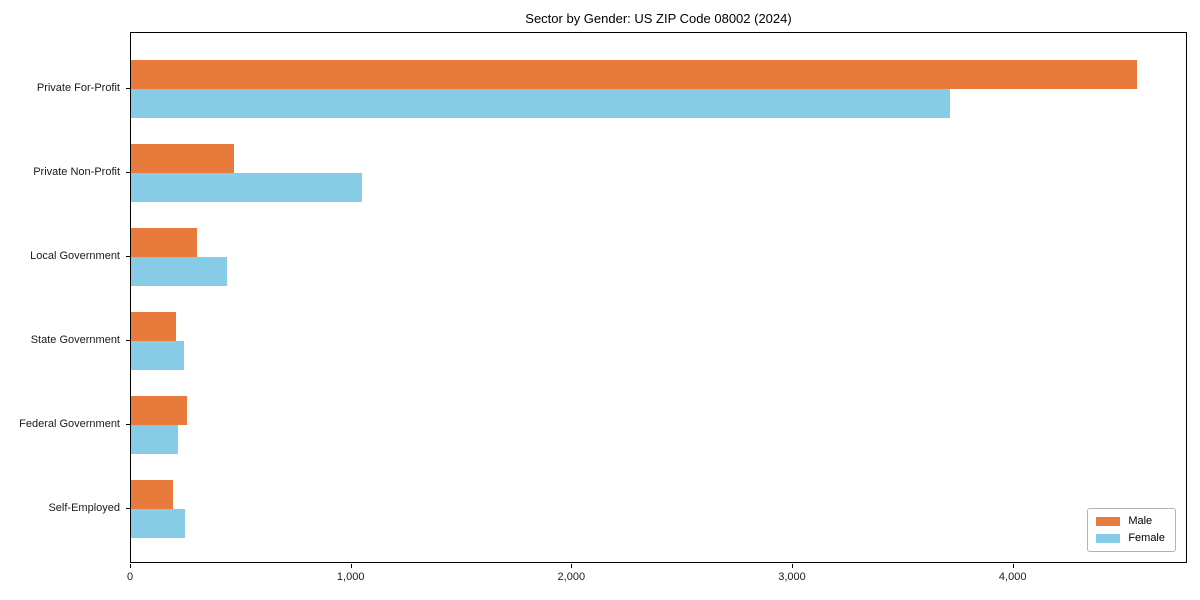 This screenshot has height=600, width=1200. I want to click on bar-female-federal-government, so click(155, 439).